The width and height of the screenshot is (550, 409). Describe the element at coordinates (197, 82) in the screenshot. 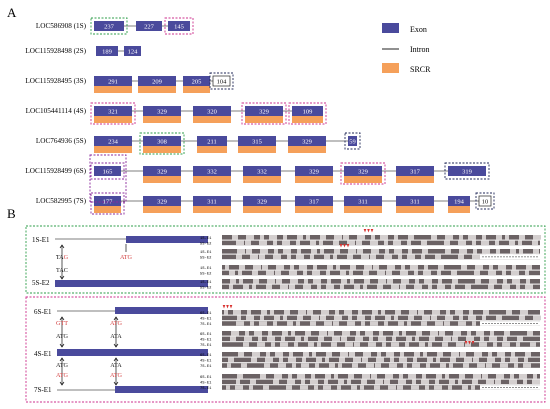

I see `exon-length: 205` at that location.